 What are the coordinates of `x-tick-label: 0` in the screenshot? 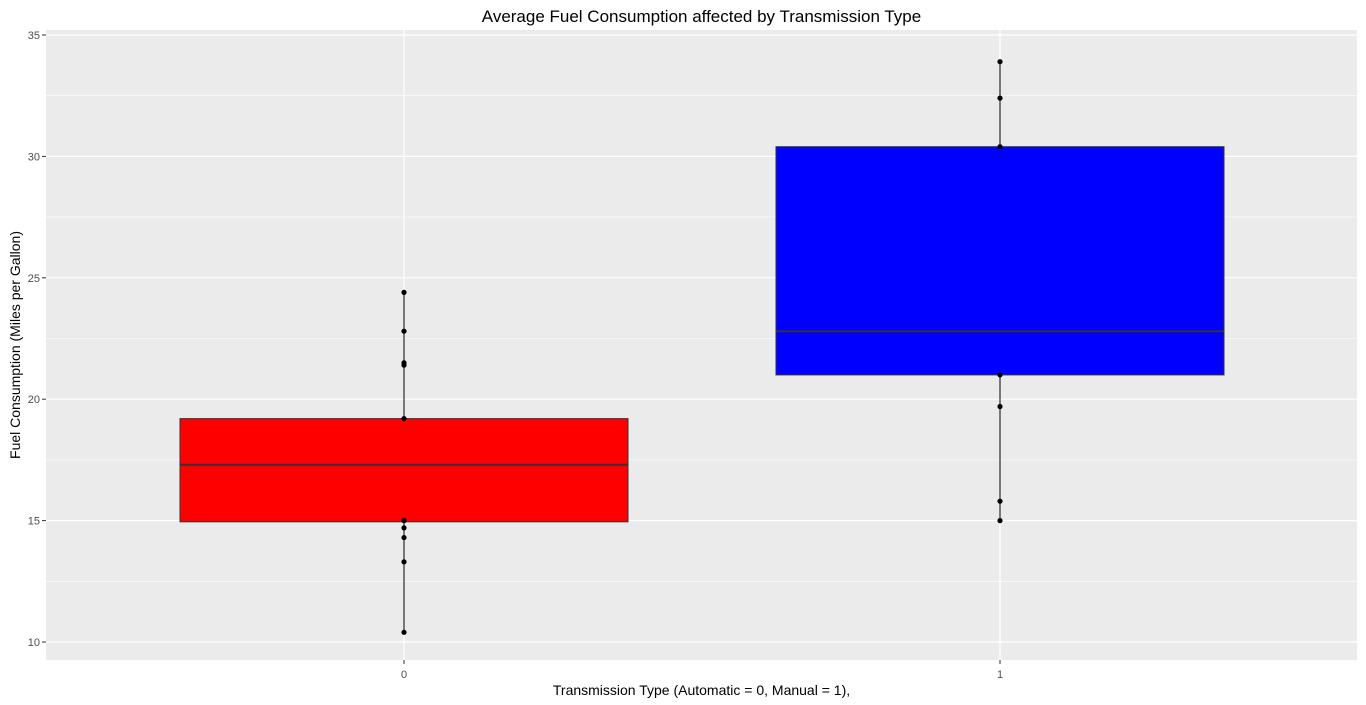 It's located at (404, 675).